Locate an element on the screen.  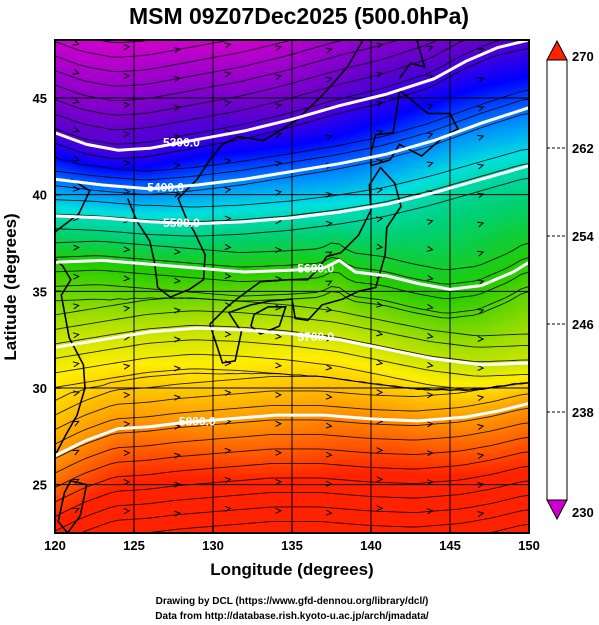
x-tick-label: 150 is located at coordinates (529, 545).